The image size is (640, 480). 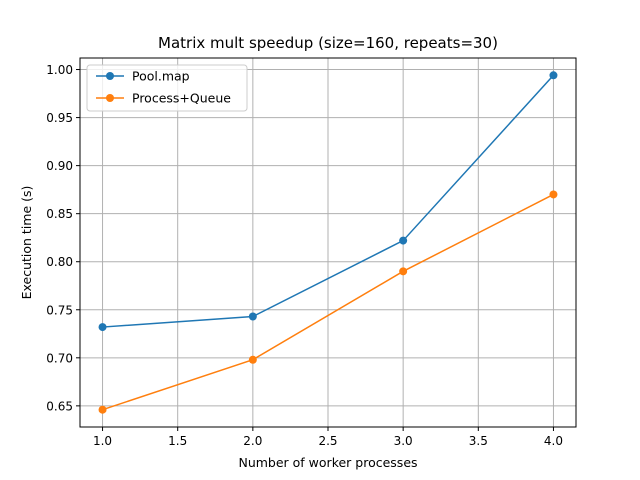 What do you see at coordinates (478, 441) in the screenshot?
I see `x-tick-label: 3.5` at bounding box center [478, 441].